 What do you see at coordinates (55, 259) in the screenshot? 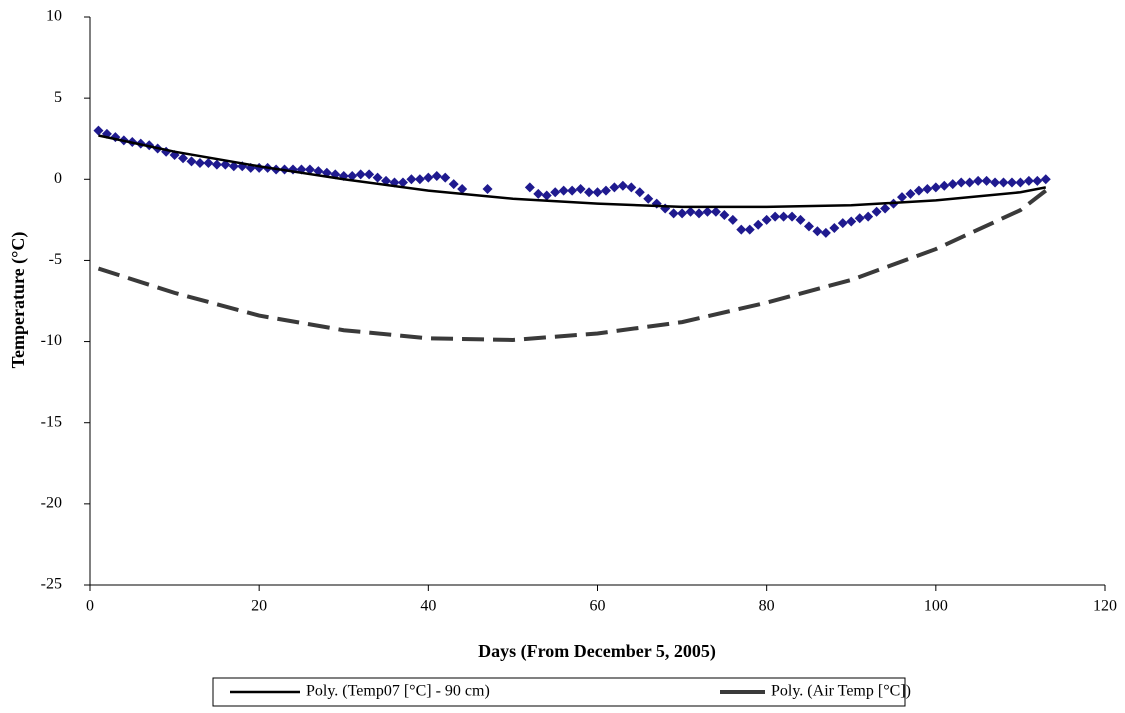
I see `y-tick-label: -5` at bounding box center [55, 259].